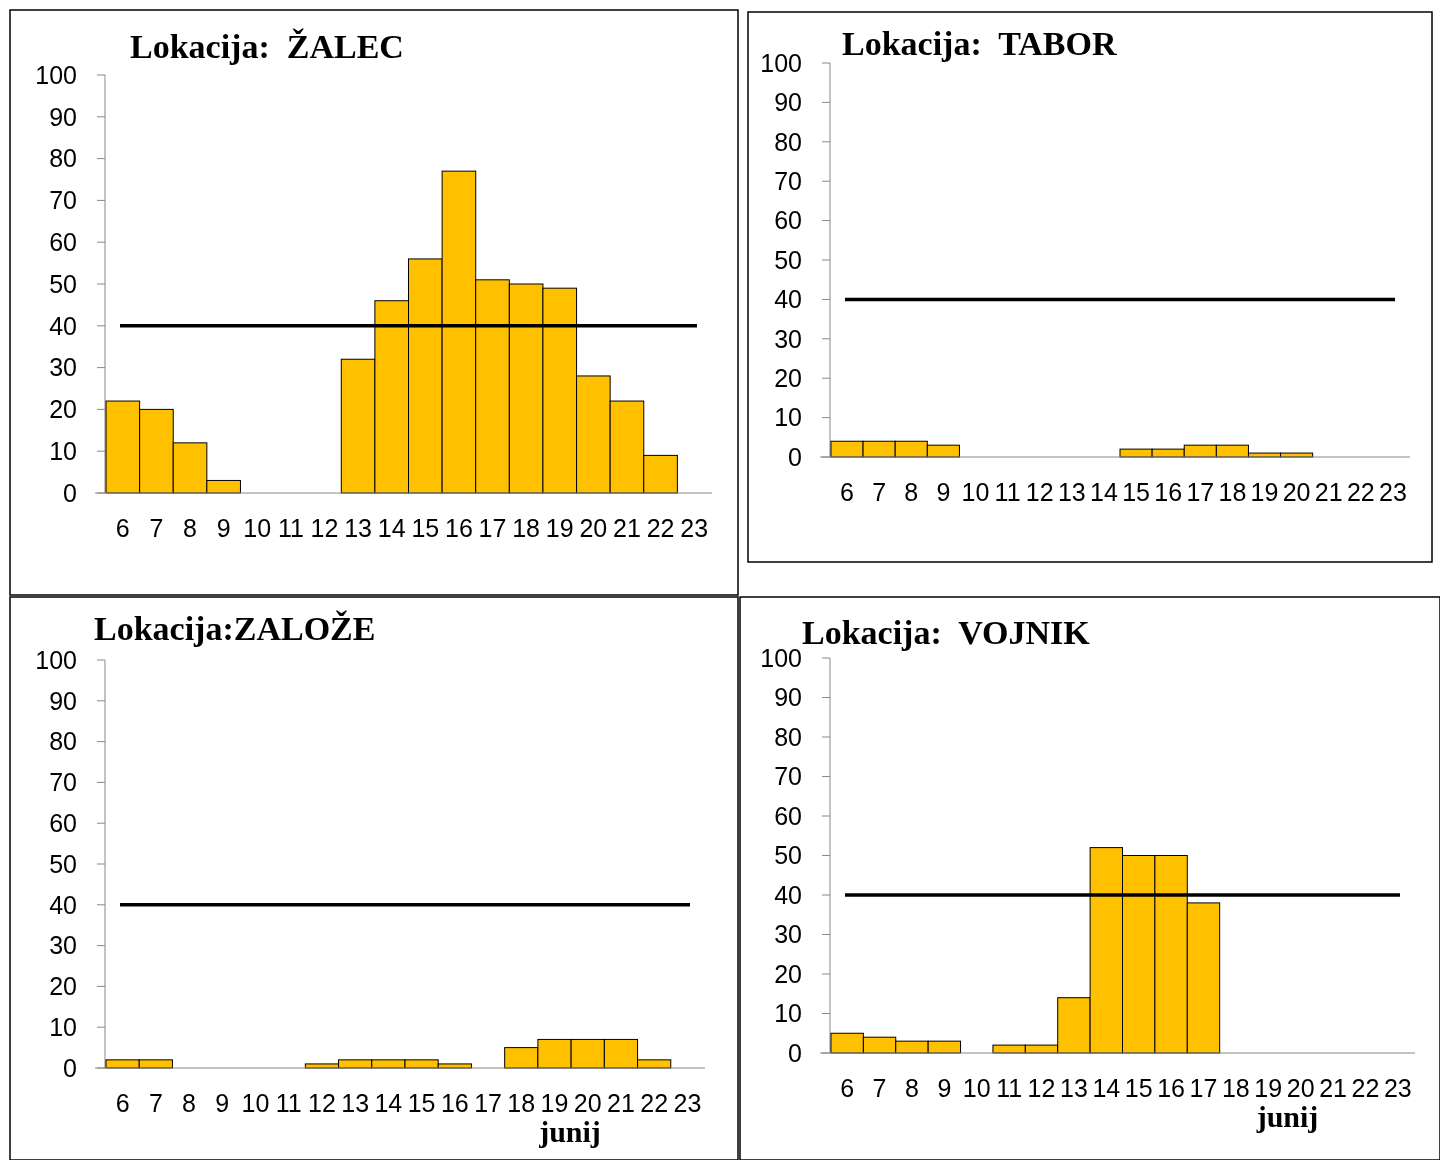  What do you see at coordinates (946, 632) in the screenshot?
I see `chart-title: Lokacija: VOJNIK` at bounding box center [946, 632].